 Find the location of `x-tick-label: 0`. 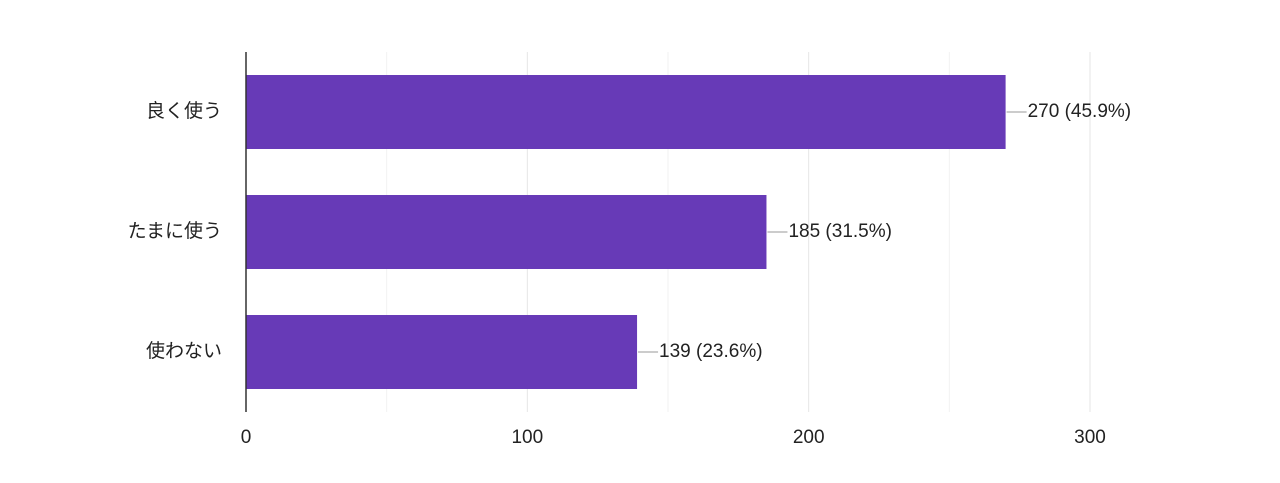

x-tick-label: 0 is located at coordinates (246, 437).